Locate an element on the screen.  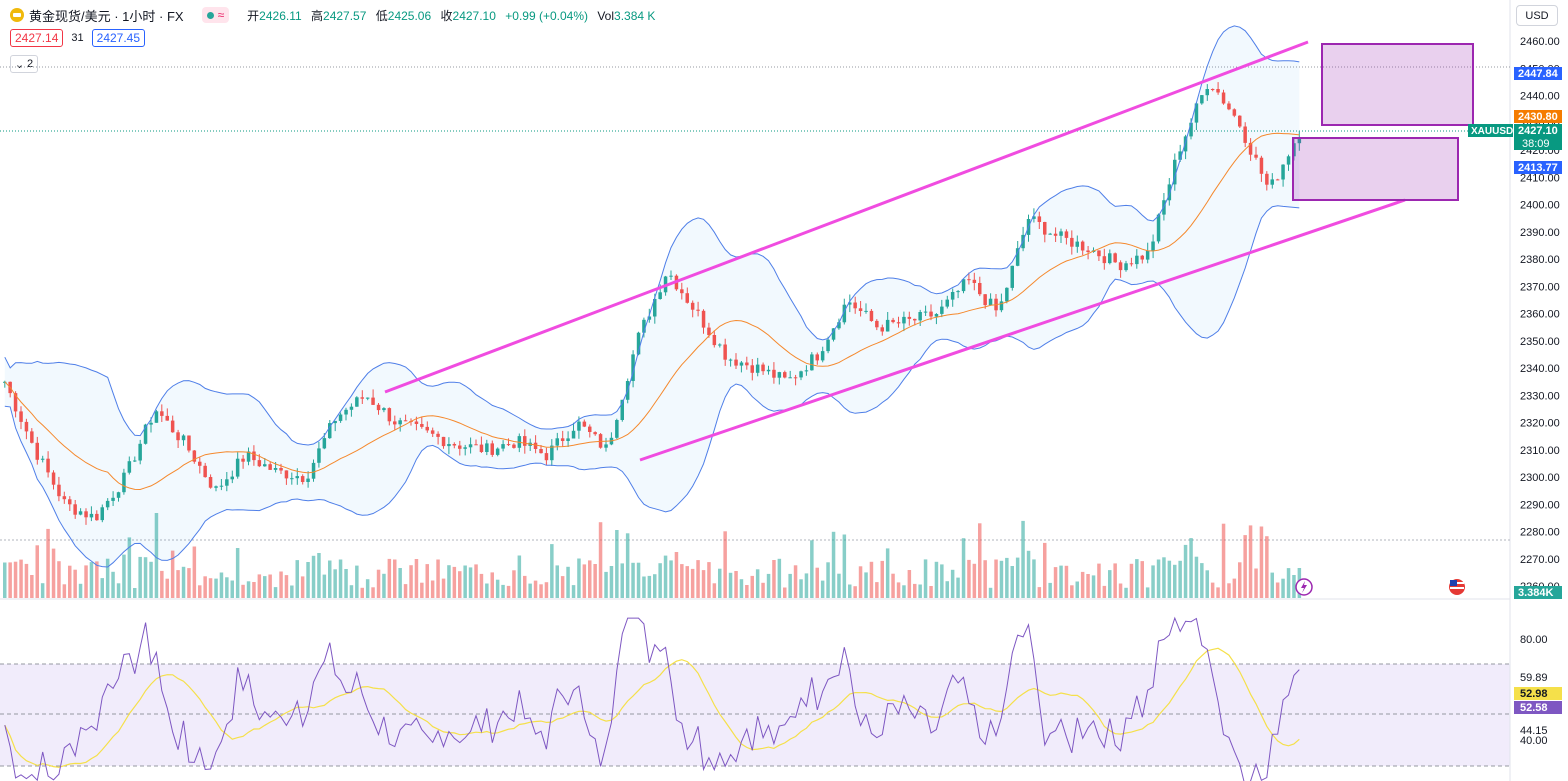
support-zone is located at coordinates (1375, 169).